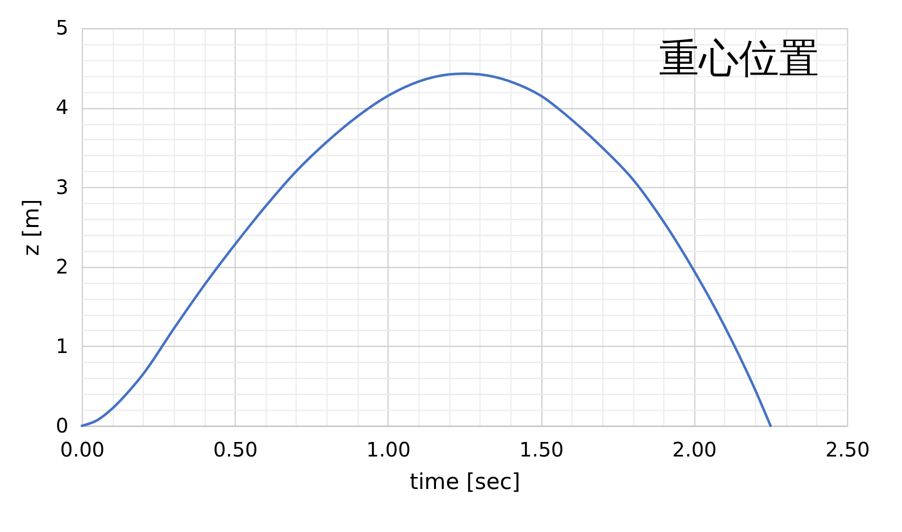 This screenshot has width=902, height=532. I want to click on y-tick-label: 4, so click(62, 107).